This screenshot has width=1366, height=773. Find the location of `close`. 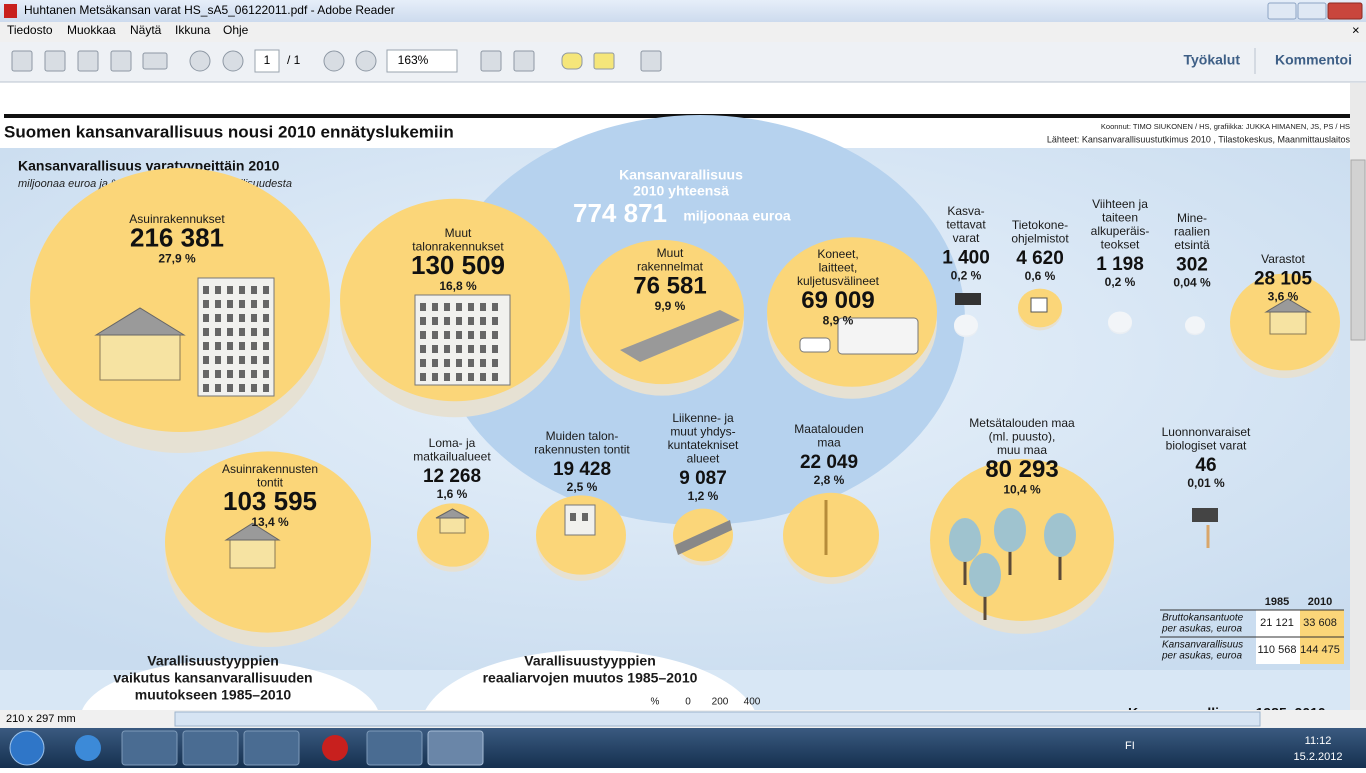

close is located at coordinates (1345, 11).